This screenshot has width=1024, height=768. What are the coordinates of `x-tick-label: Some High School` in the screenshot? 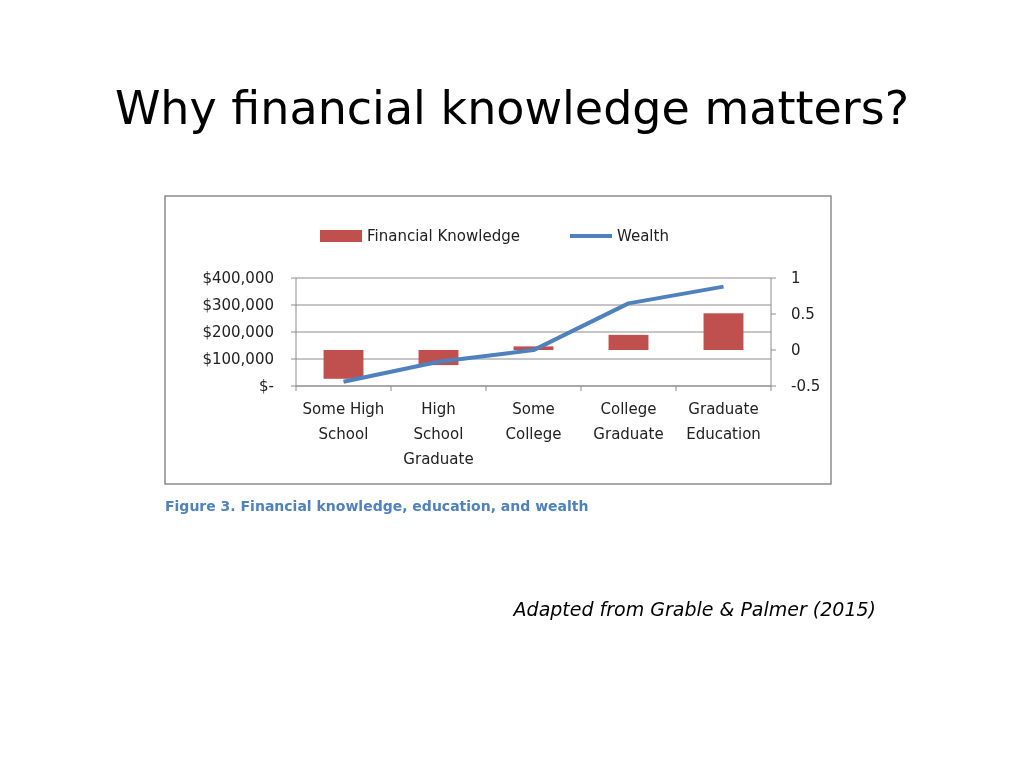 It's located at (343, 421).